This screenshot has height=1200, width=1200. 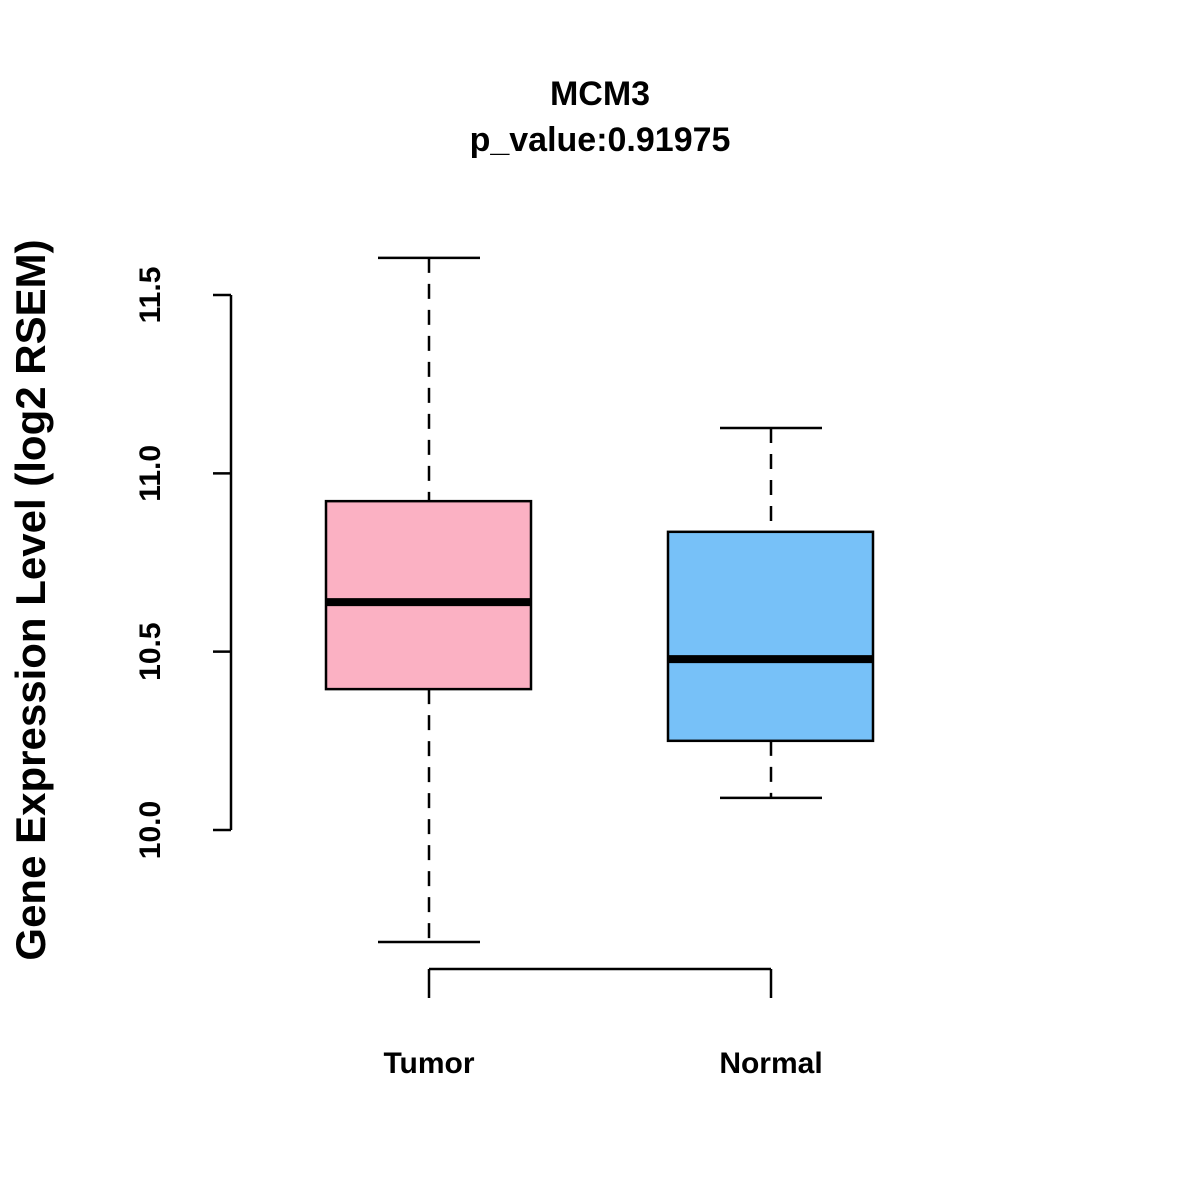 What do you see at coordinates (770, 1063) in the screenshot?
I see `x-tick-label: Normal` at bounding box center [770, 1063].